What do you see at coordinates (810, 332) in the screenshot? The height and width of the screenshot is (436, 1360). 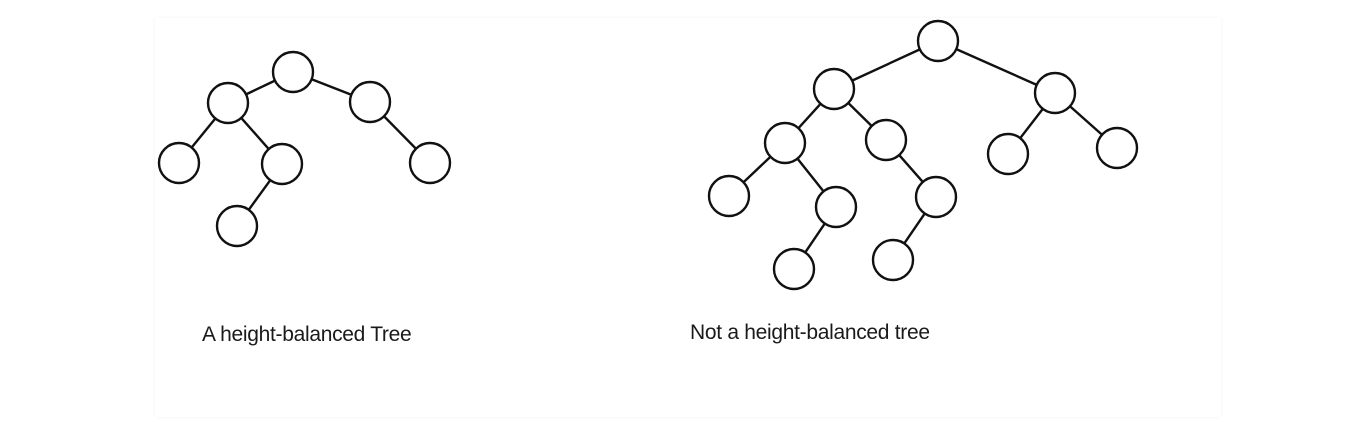 I see `unbalanced-tree-caption: Not a height-balanced tree` at bounding box center [810, 332].